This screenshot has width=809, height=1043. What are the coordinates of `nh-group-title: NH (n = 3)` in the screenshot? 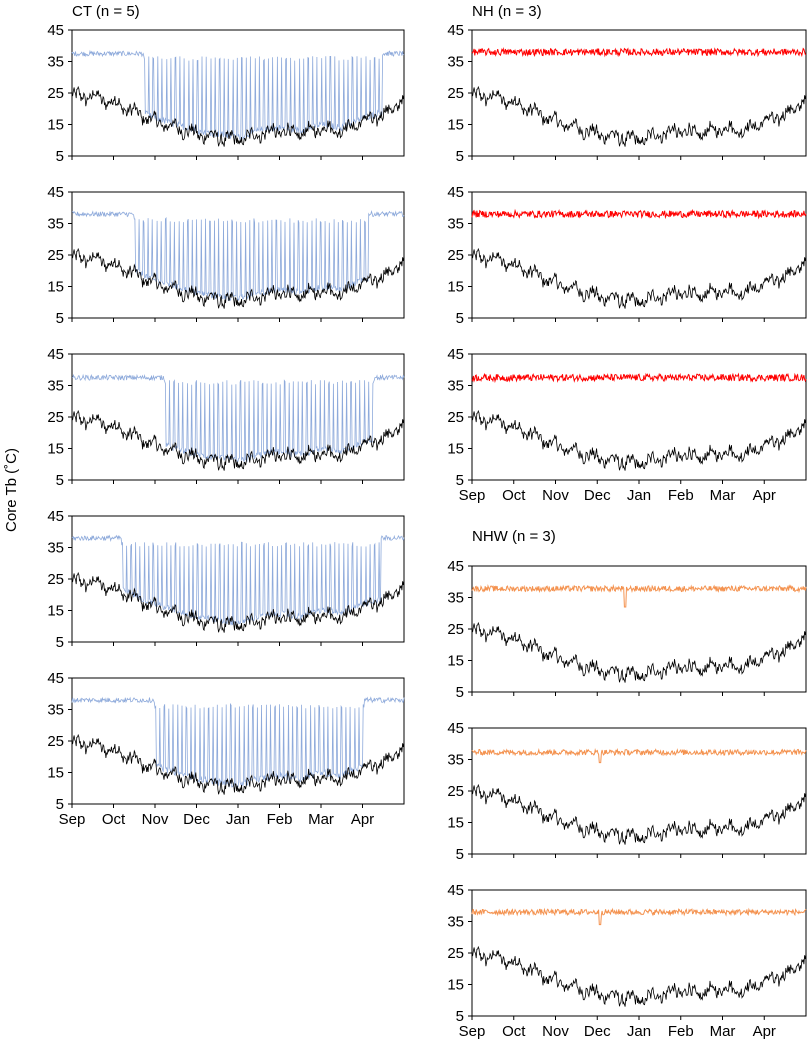 It's located at (507, 11).